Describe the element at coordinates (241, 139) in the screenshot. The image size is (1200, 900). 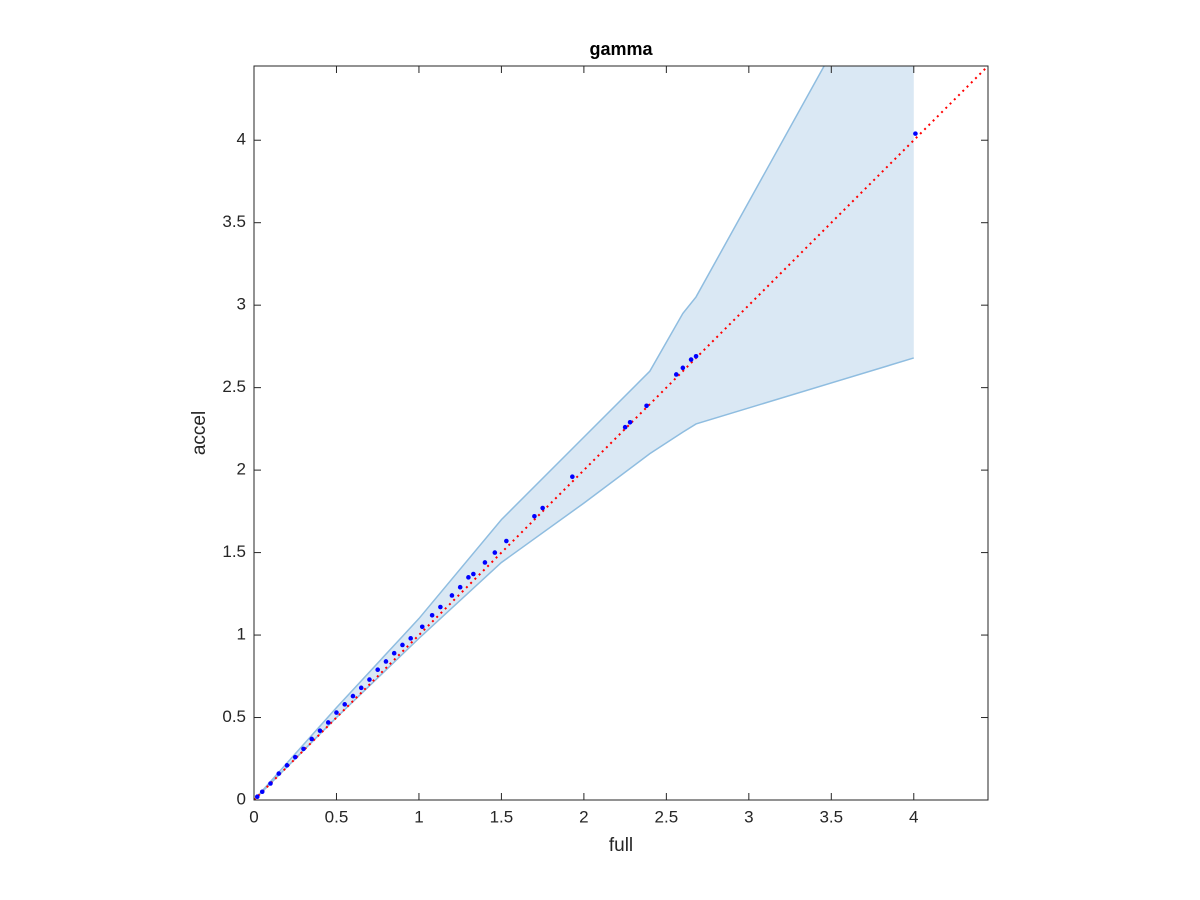
I see `y-tick-label: 4` at that location.